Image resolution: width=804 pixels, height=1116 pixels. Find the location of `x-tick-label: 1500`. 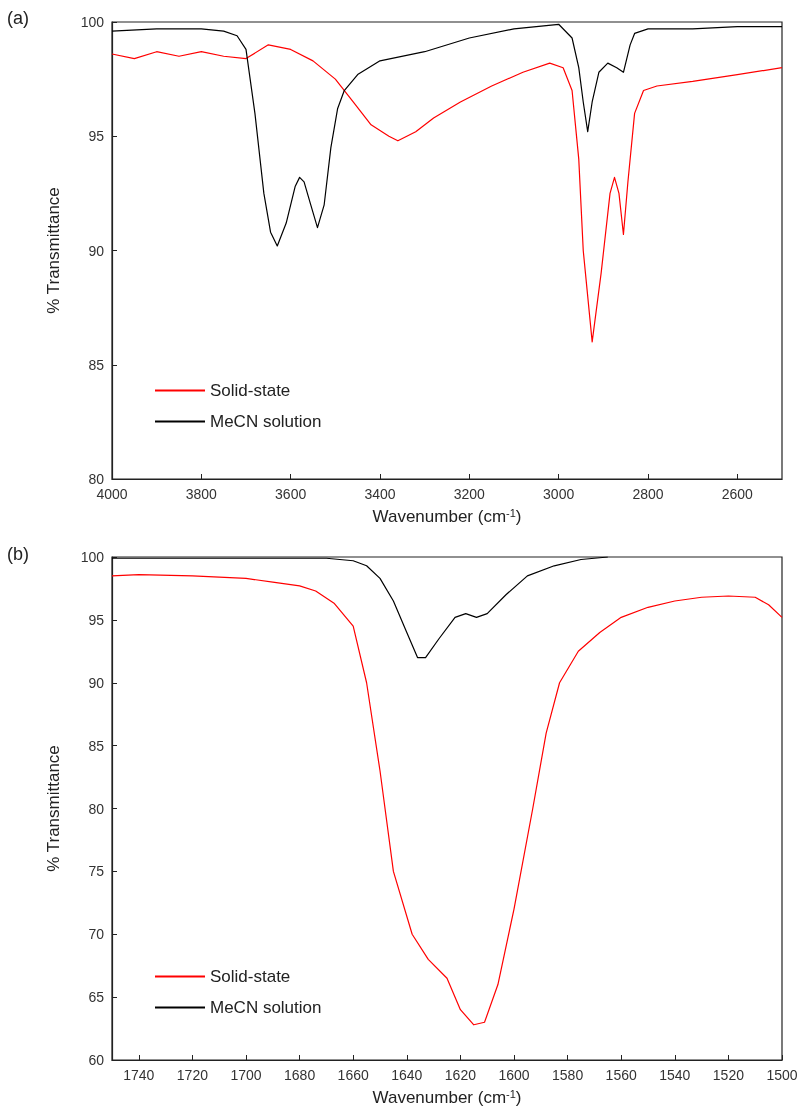

x-tick-label: 1500 is located at coordinates (782, 1075).